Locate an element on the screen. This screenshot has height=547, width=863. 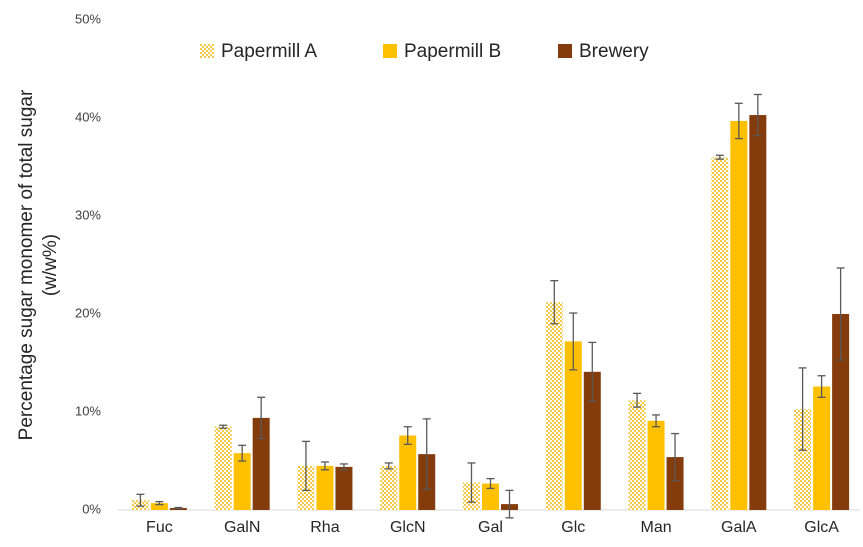
y-axis-title-line: (w/w%) is located at coordinates (50, 265).